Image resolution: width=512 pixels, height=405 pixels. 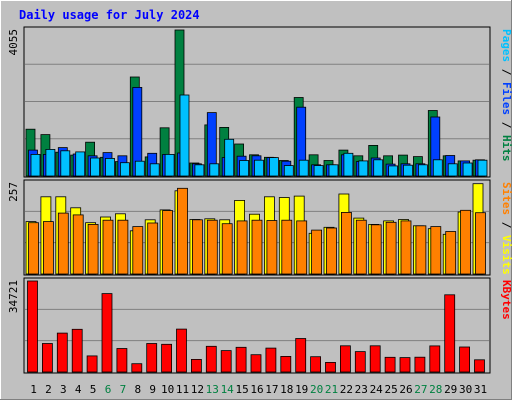 What do you see at coordinates (108, 389) in the screenshot?
I see `x-tick-label-day-6: 6` at bounding box center [108, 389].